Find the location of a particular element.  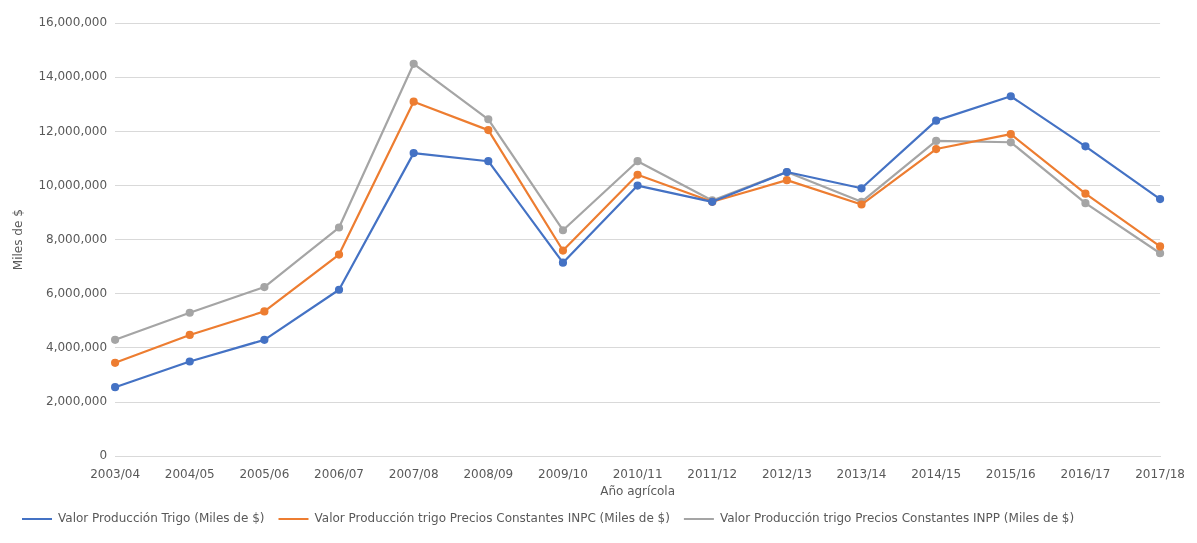

x-tick-label: 2016/17 is located at coordinates (1085, 473).